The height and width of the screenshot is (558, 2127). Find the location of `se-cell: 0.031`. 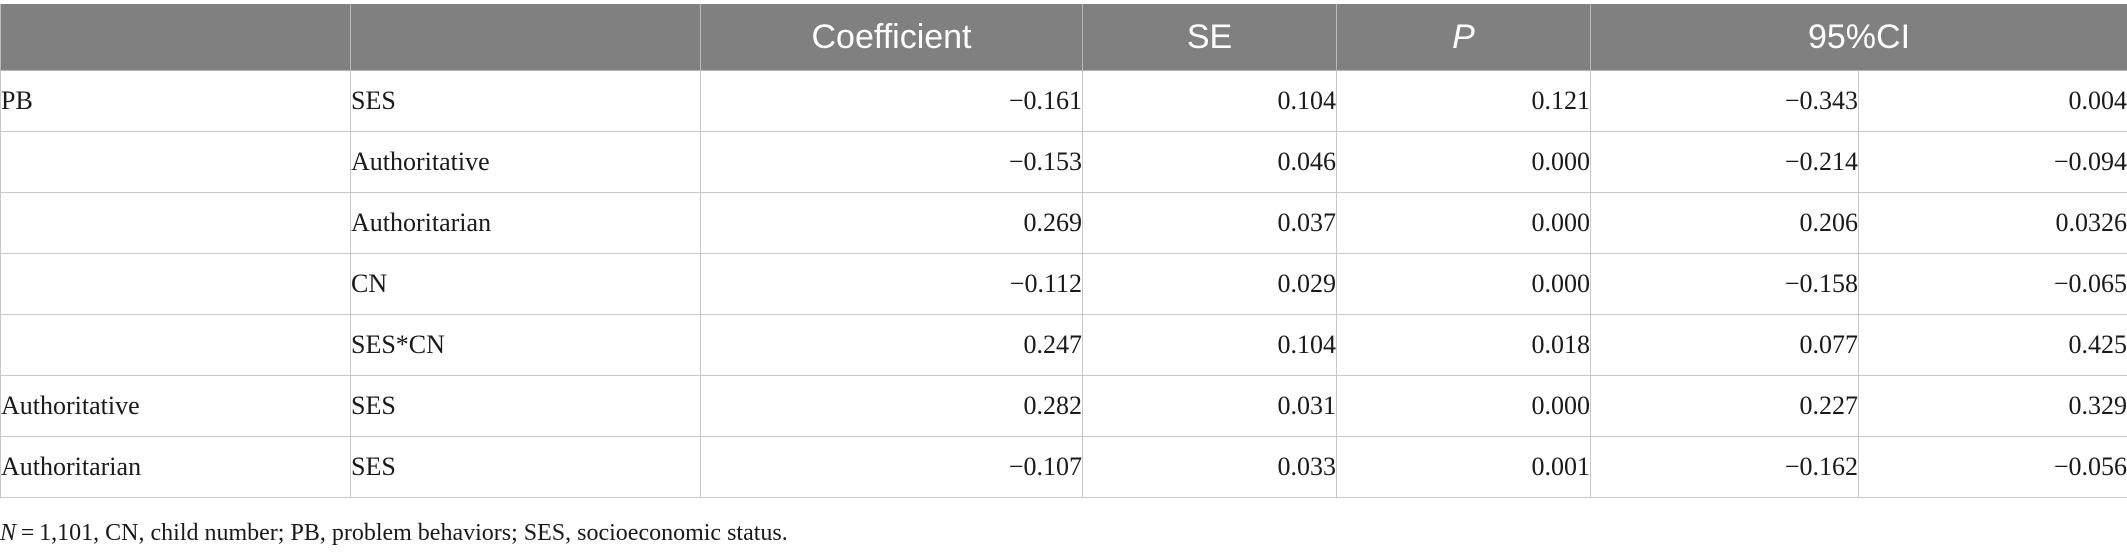

se-cell: 0.031 is located at coordinates (1209, 406).